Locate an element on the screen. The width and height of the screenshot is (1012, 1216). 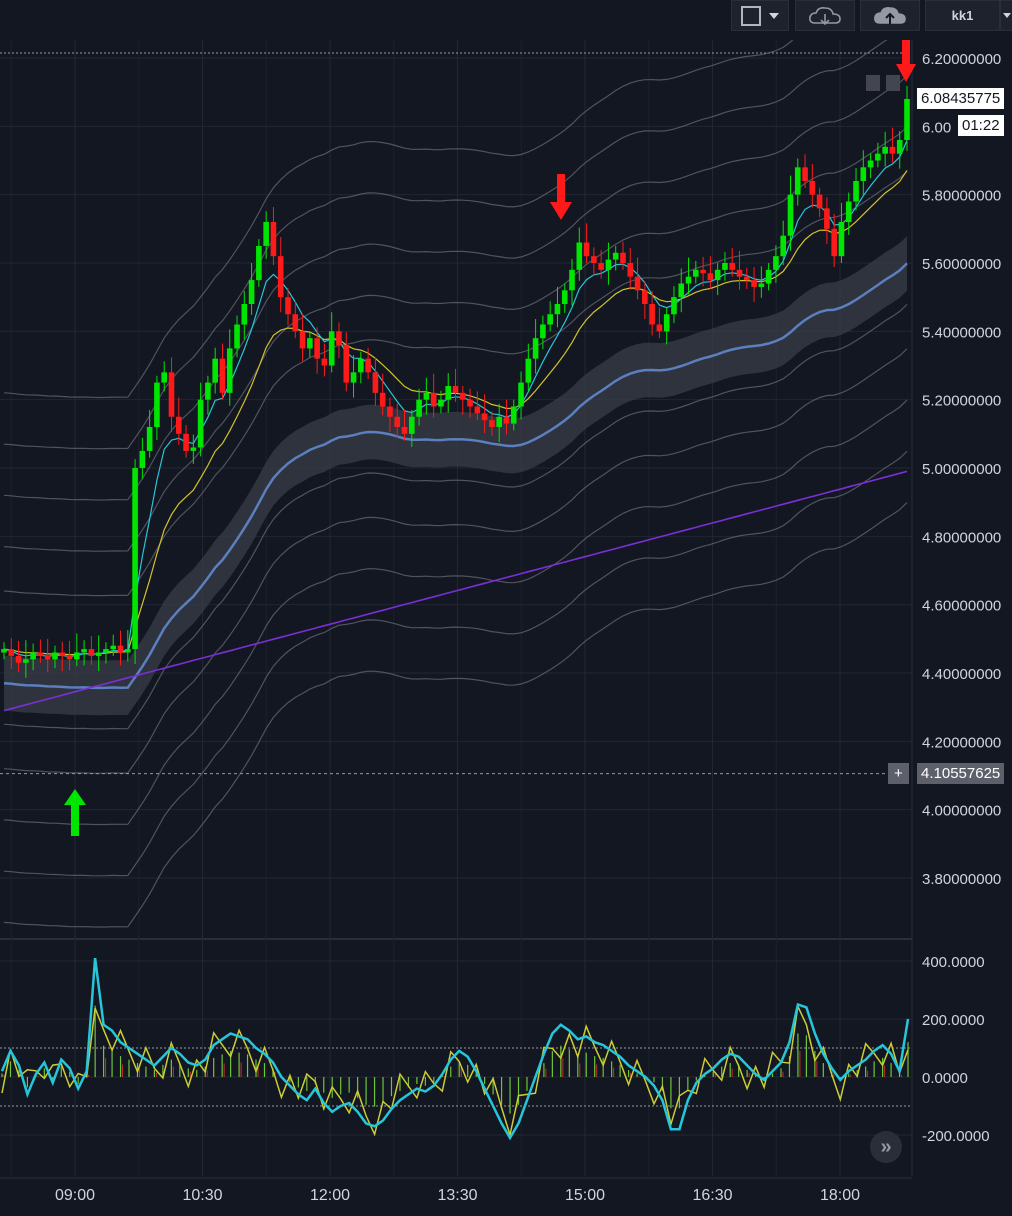
time-tick-label: 16:30 is located at coordinates (712, 1195).